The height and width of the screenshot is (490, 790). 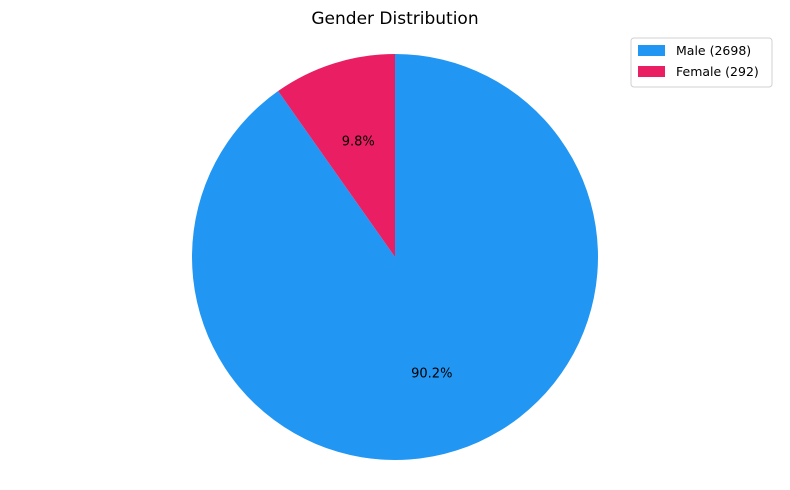 What do you see at coordinates (713, 50) in the screenshot?
I see `legend-label-male: Male (2698)` at bounding box center [713, 50].